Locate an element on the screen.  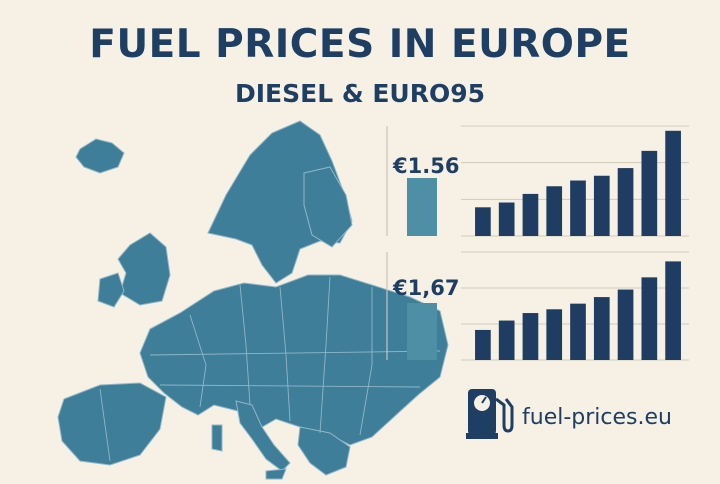
bar-chart-euro95 is located at coordinates (575, 306).